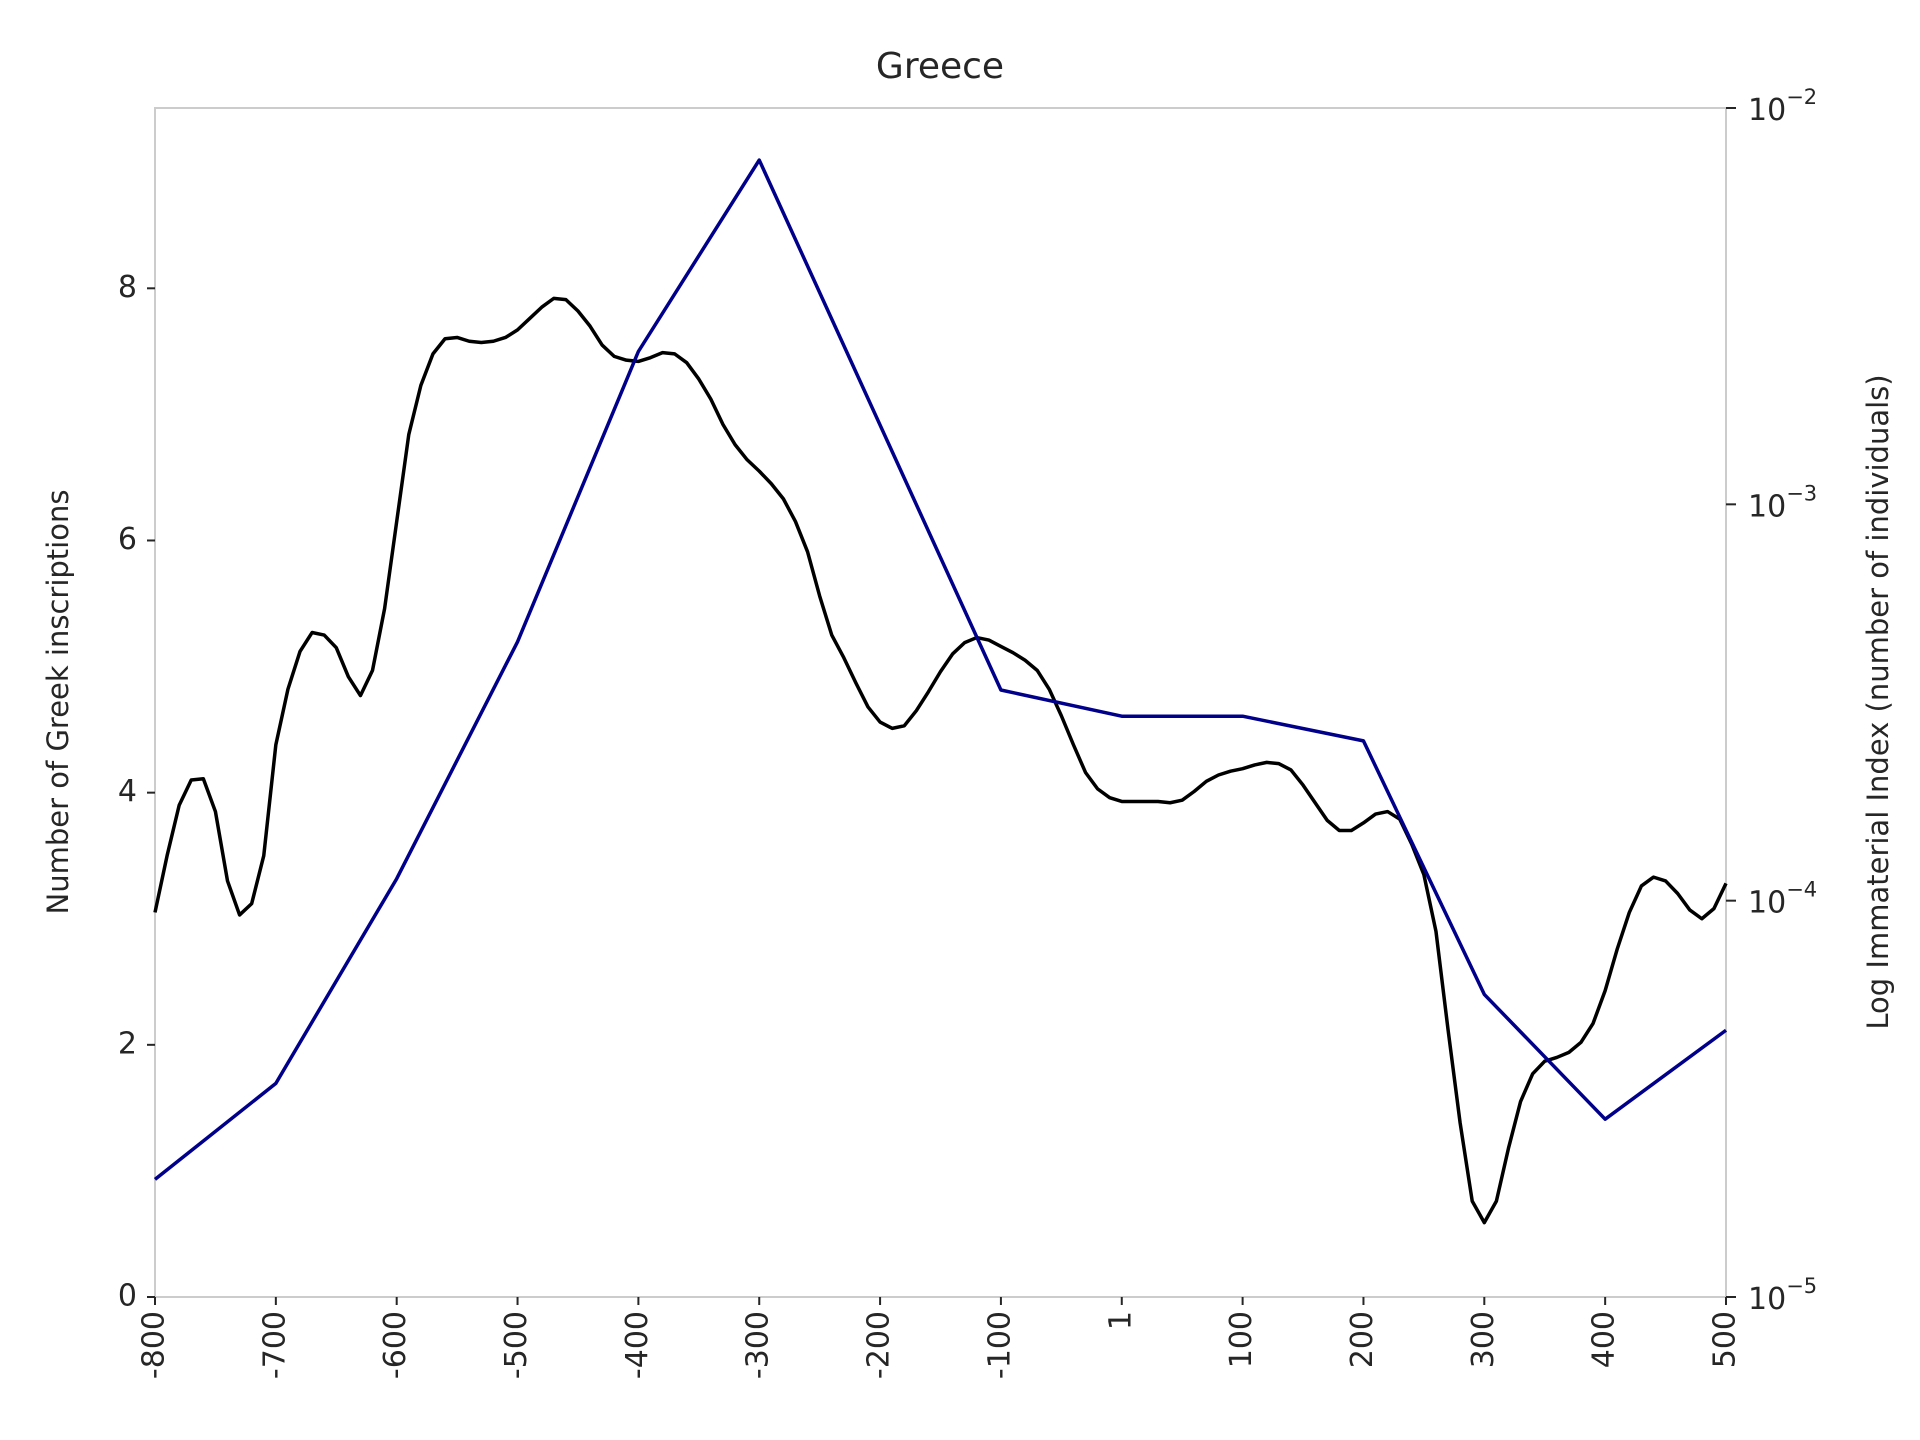 This screenshot has height=1440, width=1920. What do you see at coordinates (154, 1345) in the screenshot?
I see `x-tick-label: -800` at bounding box center [154, 1345].